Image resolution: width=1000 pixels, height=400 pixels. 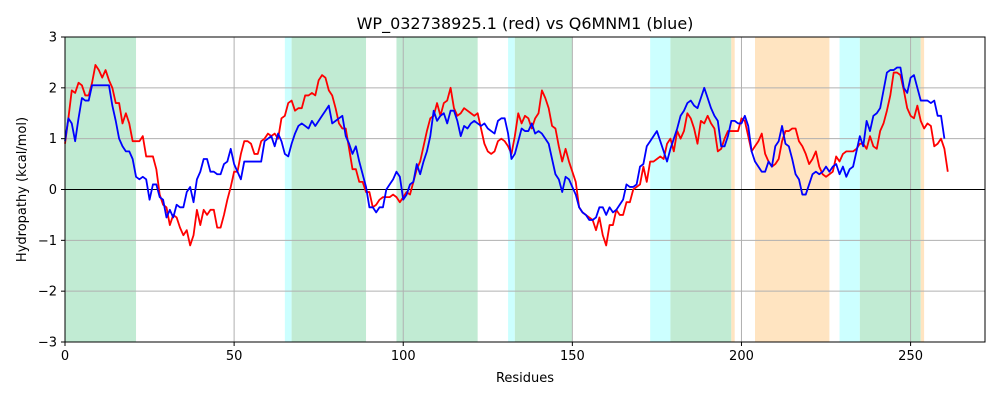 What do you see at coordinates (525, 24) in the screenshot?
I see `chart-title: WP_032738925.1 (red) vs Q6MNM1 (blue)` at bounding box center [525, 24].